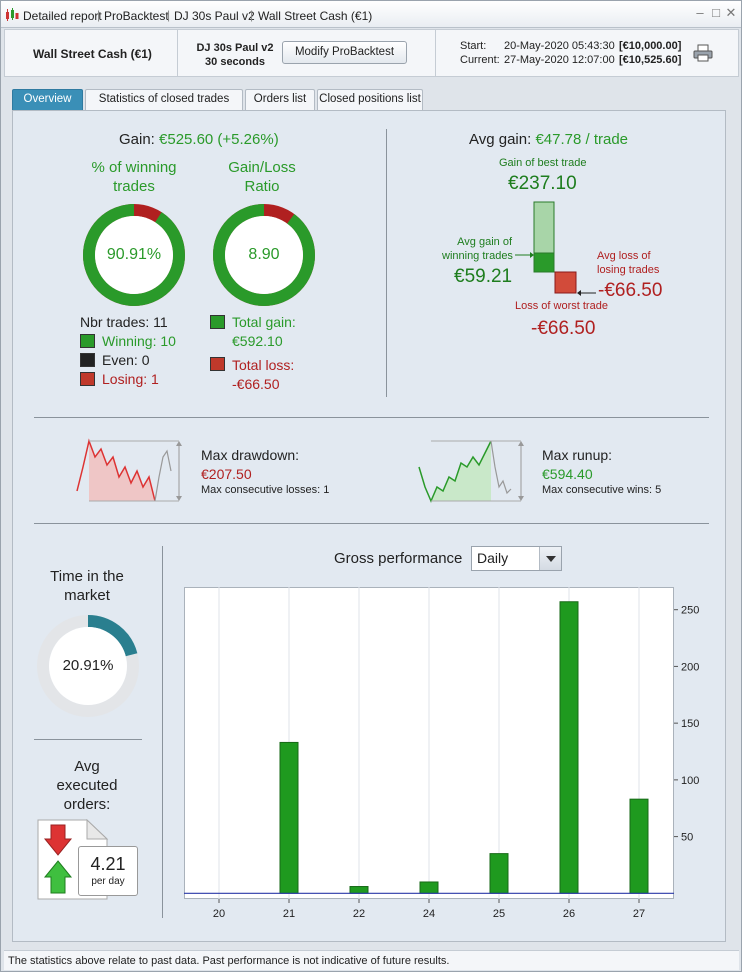 Image resolution: width=742 pixels, height=972 pixels. What do you see at coordinates (731, 12) in the screenshot?
I see `close-icon: ✕` at bounding box center [731, 12].